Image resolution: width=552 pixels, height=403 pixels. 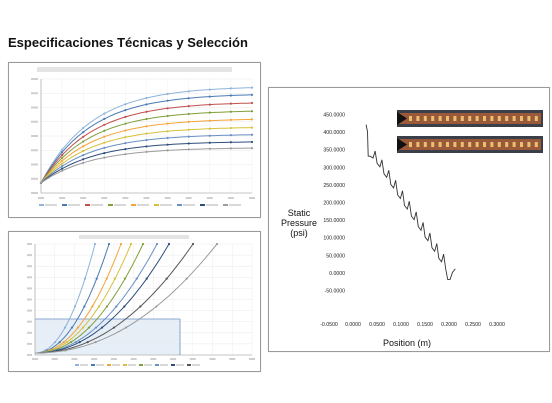 What do you see at coordinates (128, 42) in the screenshot?
I see `page-title: Especificaciones Técnicas y Selección` at bounding box center [128, 42].